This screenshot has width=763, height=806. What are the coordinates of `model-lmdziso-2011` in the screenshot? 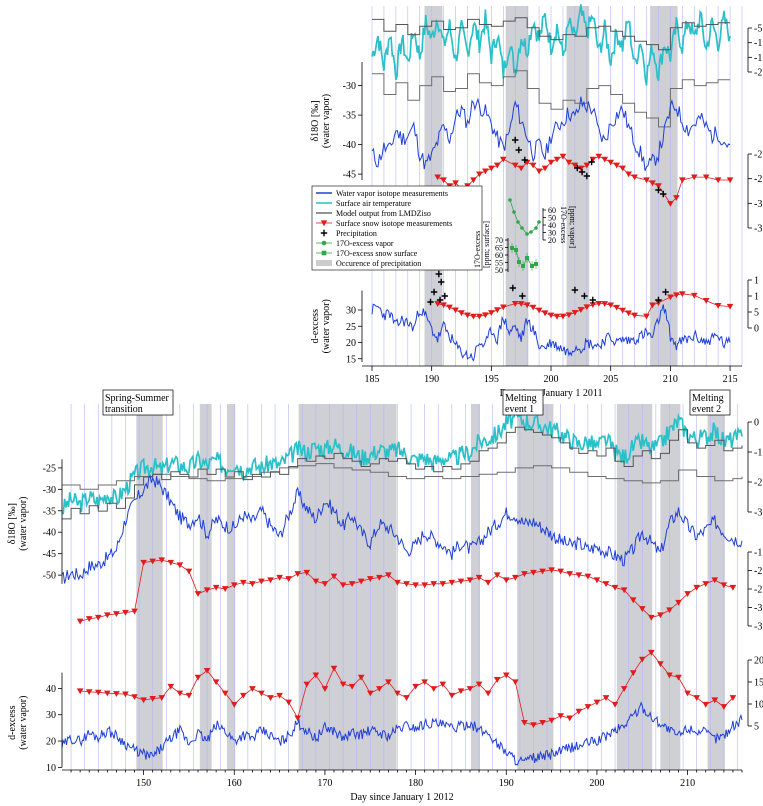 It's located at (551, 99).